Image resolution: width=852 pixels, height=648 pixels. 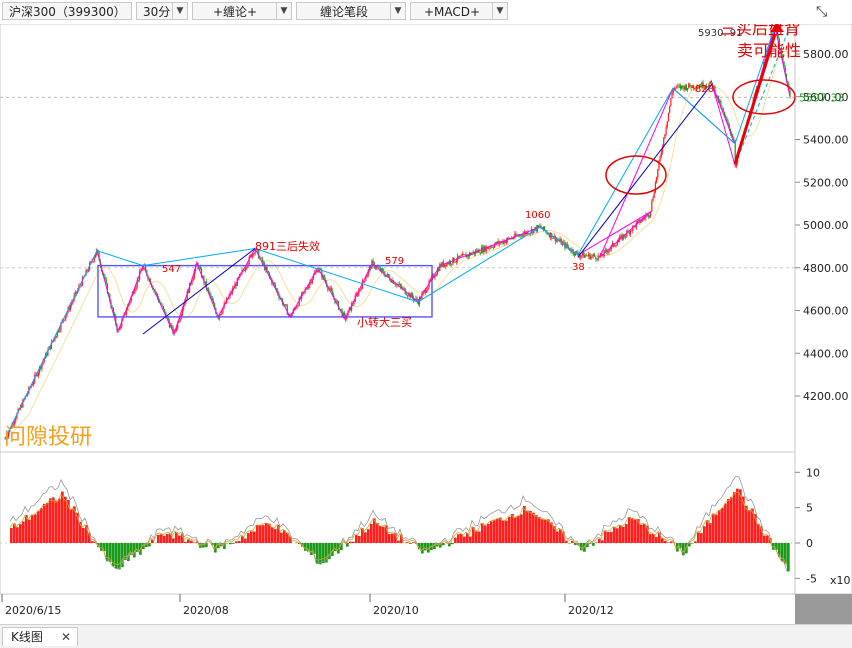 I want to click on symbol-label: 沪深300（399300）, so click(x=67, y=12).